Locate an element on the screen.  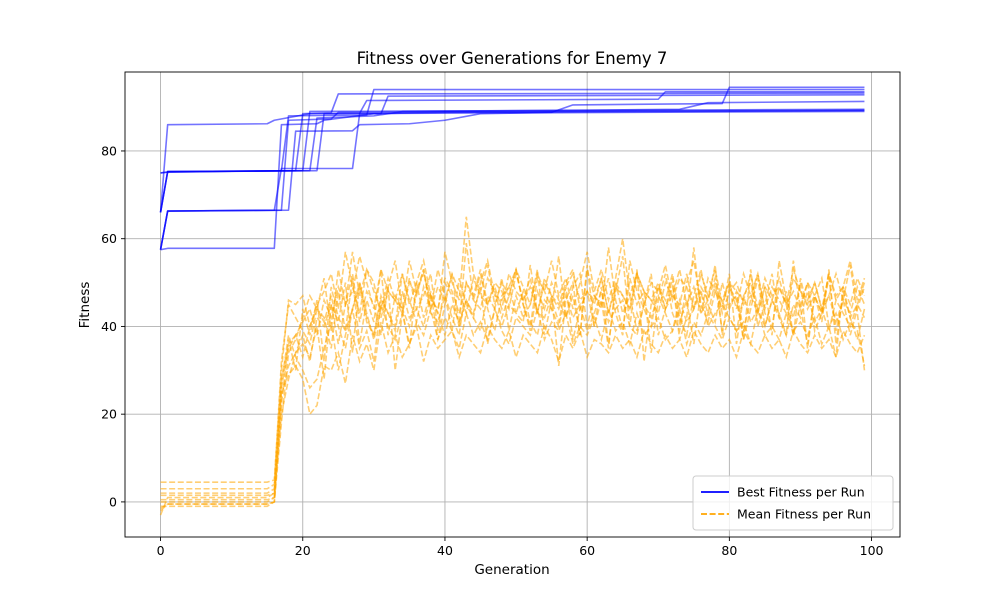
legend-box is located at coordinates (793, 503).